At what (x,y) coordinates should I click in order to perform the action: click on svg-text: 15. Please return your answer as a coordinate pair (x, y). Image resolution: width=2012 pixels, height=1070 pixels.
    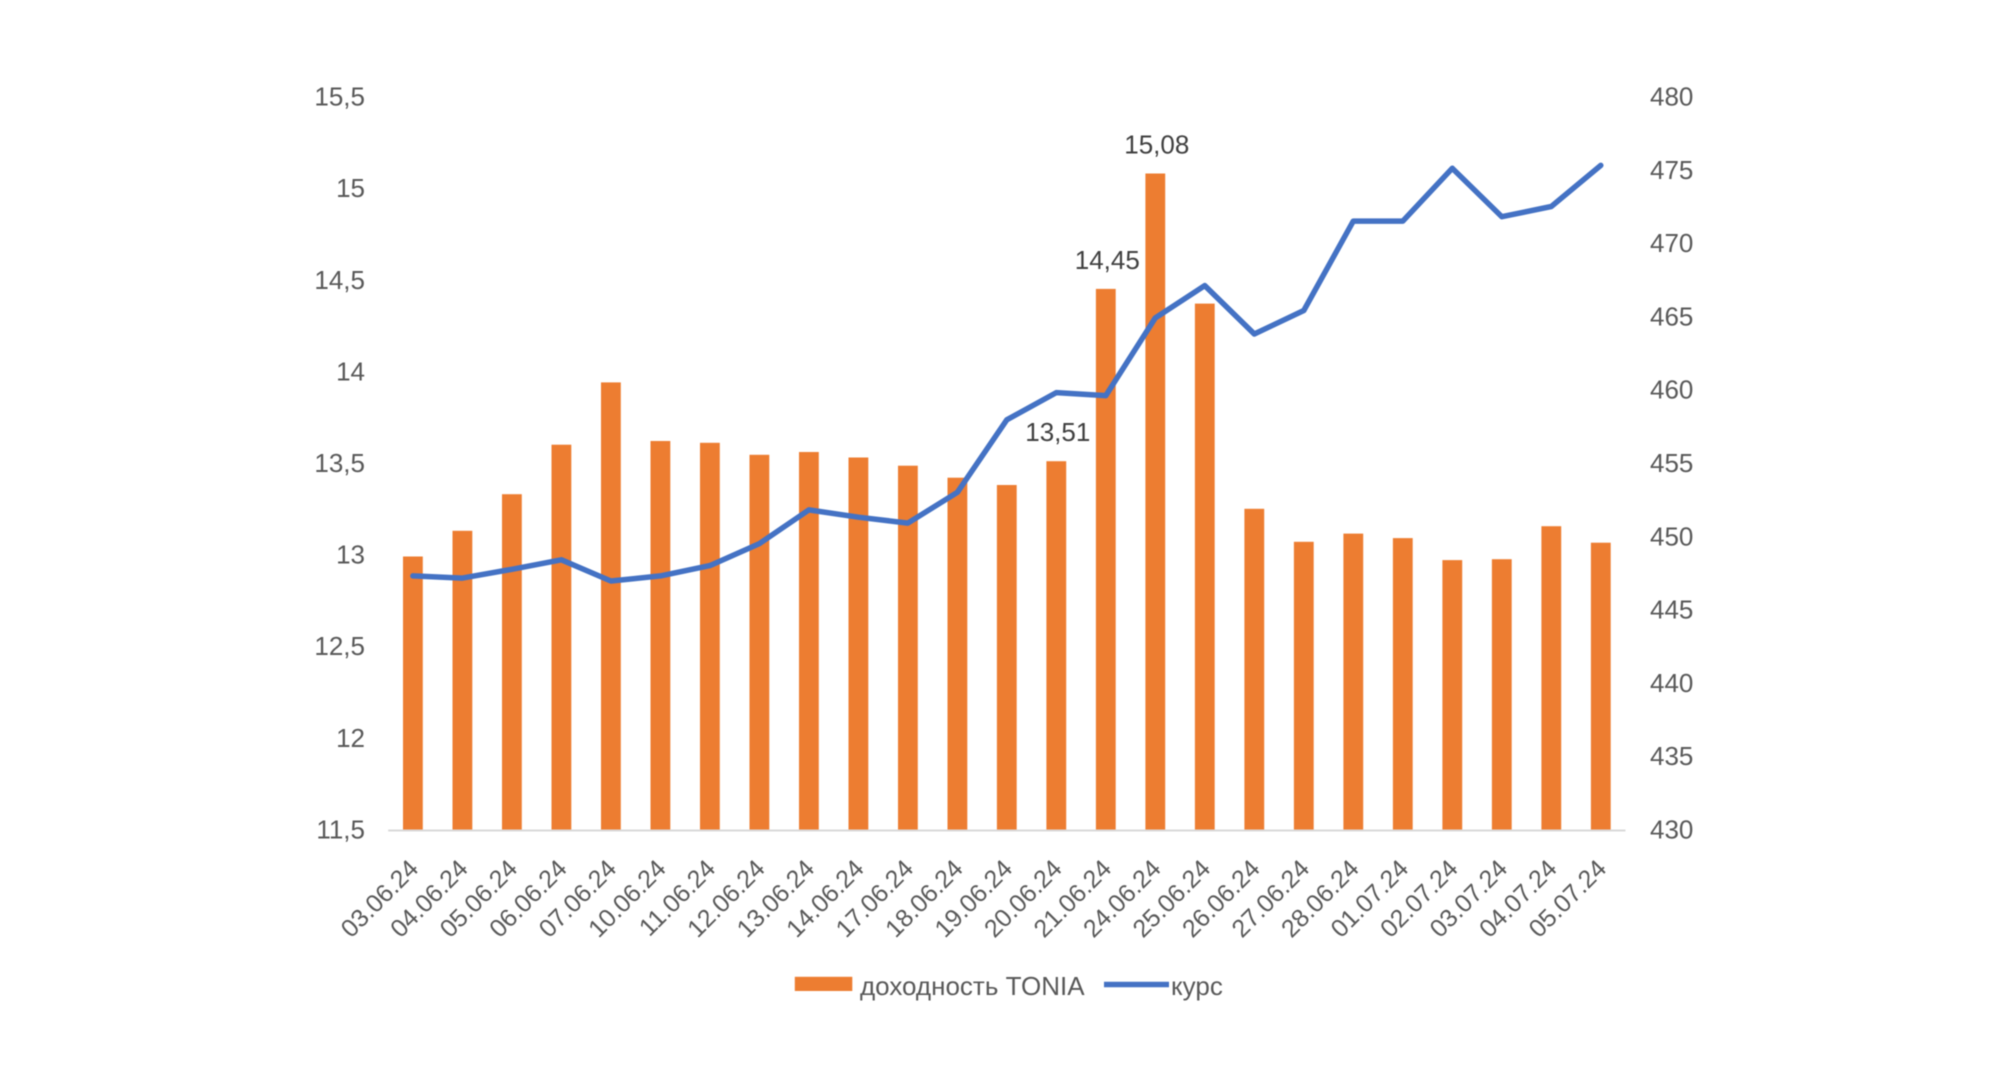
    Looking at the image, I should click on (350, 188).